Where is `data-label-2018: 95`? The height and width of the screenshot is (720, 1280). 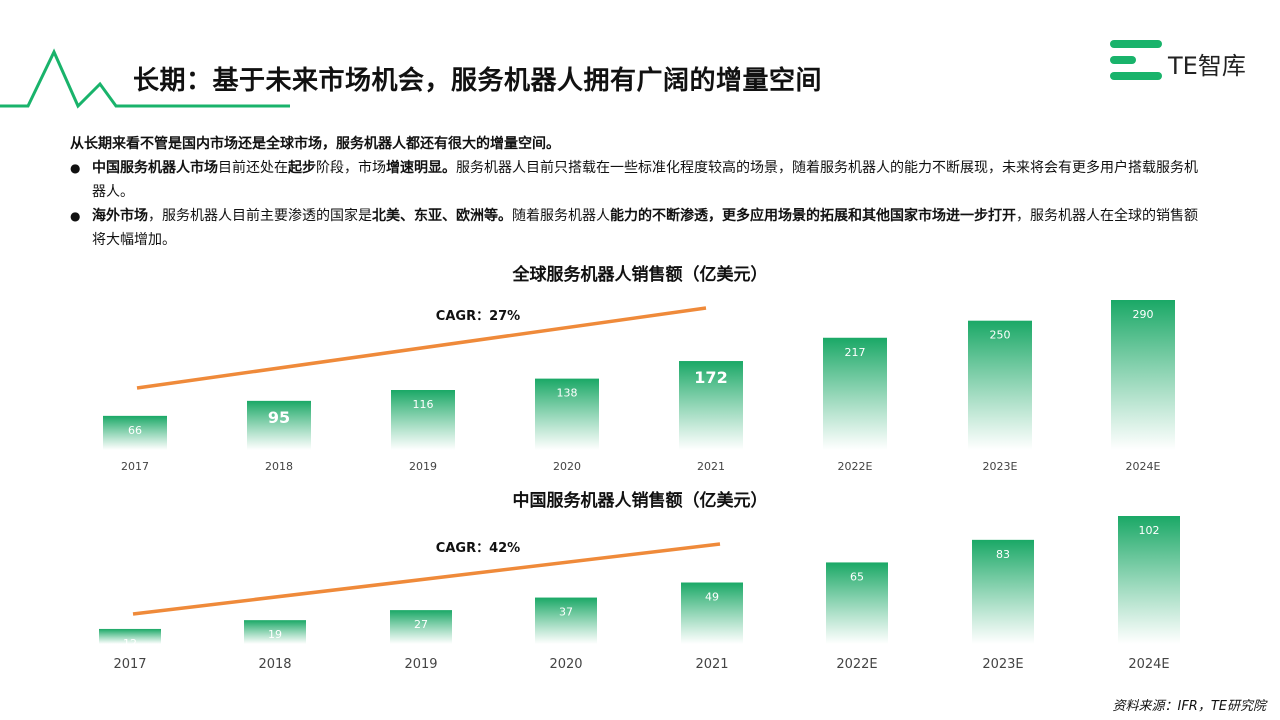 data-label-2018: 95 is located at coordinates (279, 417).